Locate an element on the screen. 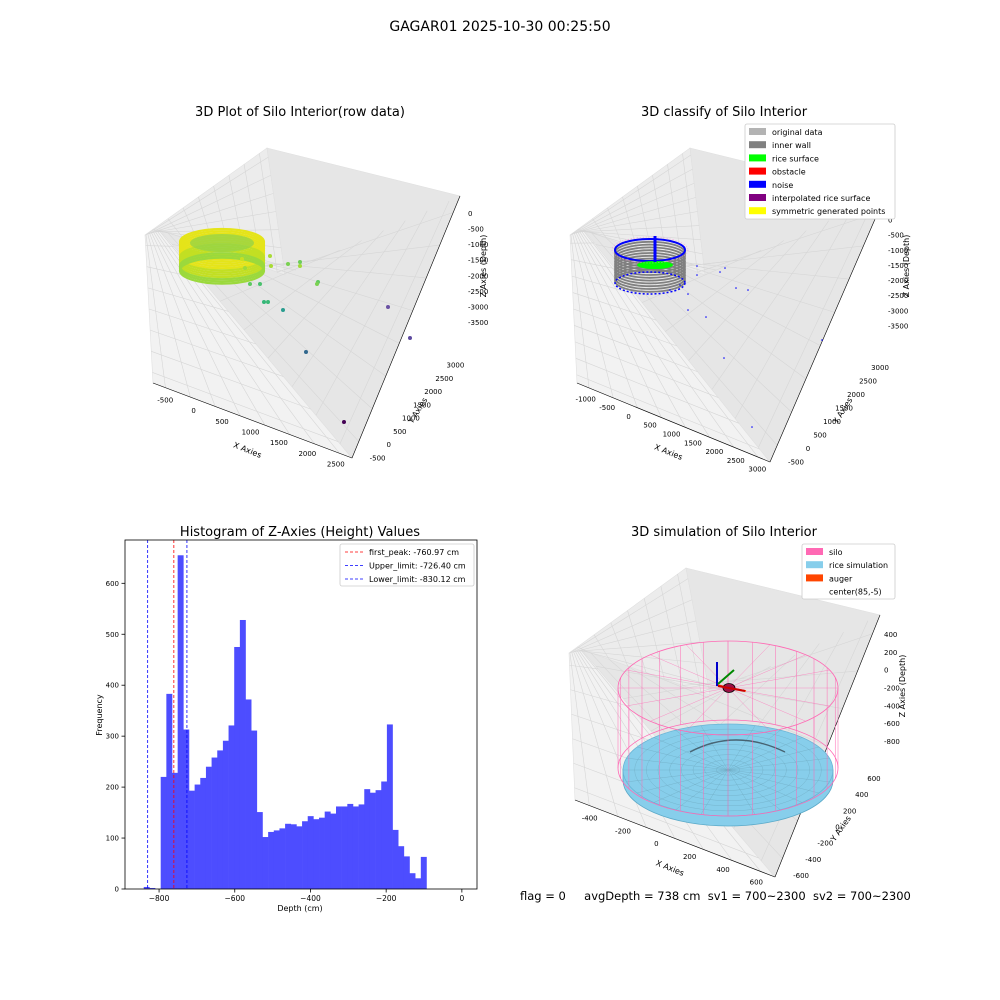  p2-y-tick-label: 2000 is located at coordinates (856, 395).